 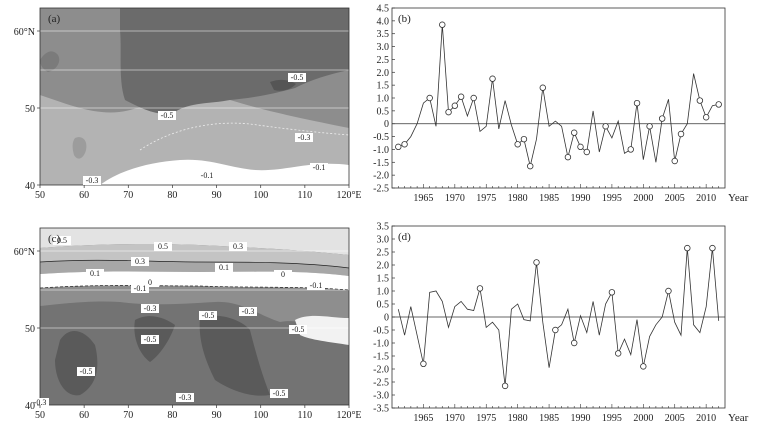 What do you see at coordinates (675, 198) in the screenshot?
I see `x-tick-label: 2005` at bounding box center [675, 198].